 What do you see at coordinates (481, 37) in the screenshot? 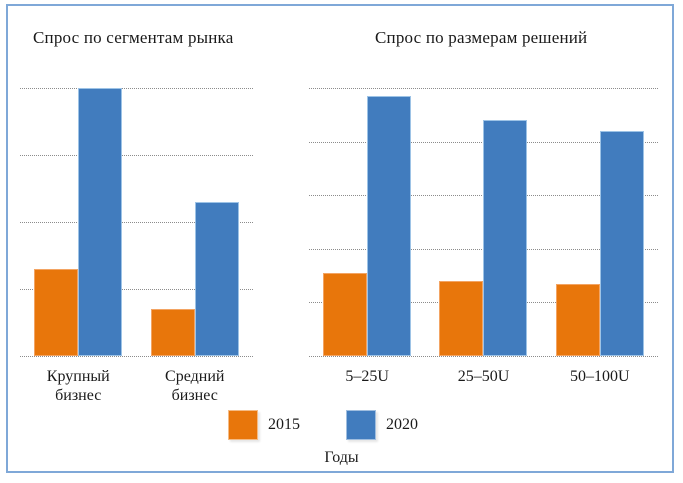
I see `right-chart-title: Спрос по размерам решений` at bounding box center [481, 37].